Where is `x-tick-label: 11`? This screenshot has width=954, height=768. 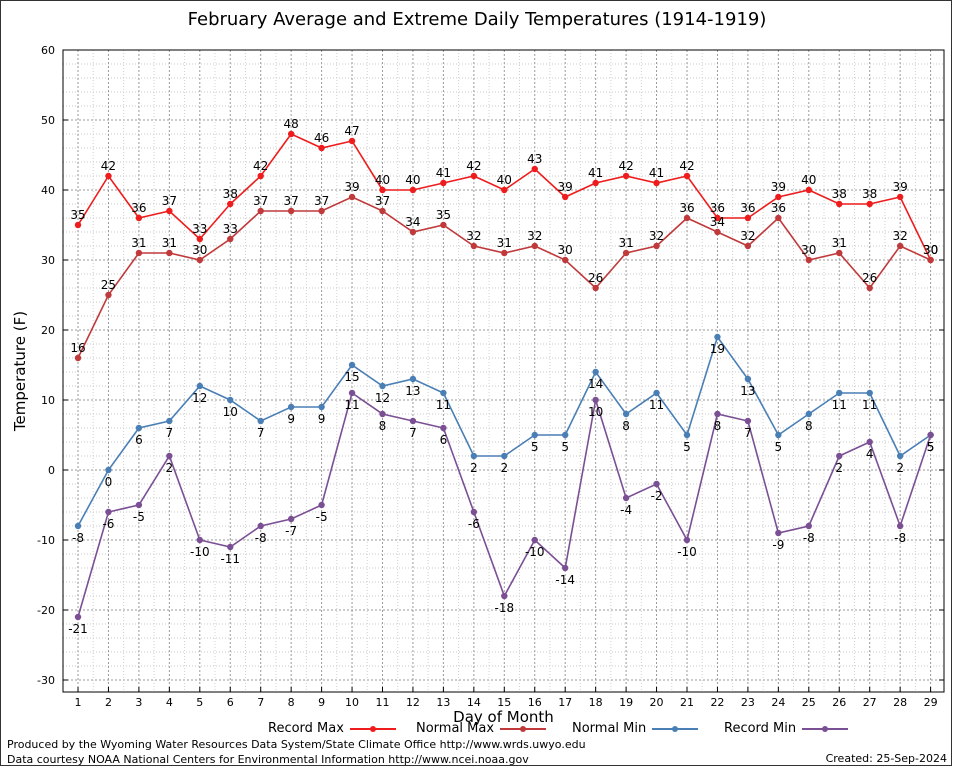 x-tick-label: 11 is located at coordinates (383, 702).